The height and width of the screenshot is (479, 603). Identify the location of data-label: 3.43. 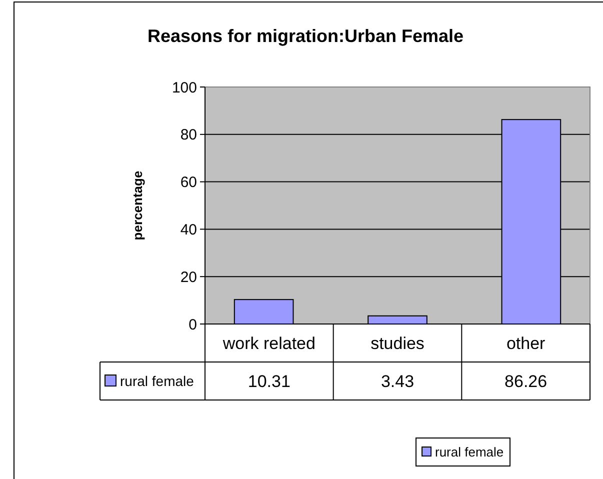
(397, 381).